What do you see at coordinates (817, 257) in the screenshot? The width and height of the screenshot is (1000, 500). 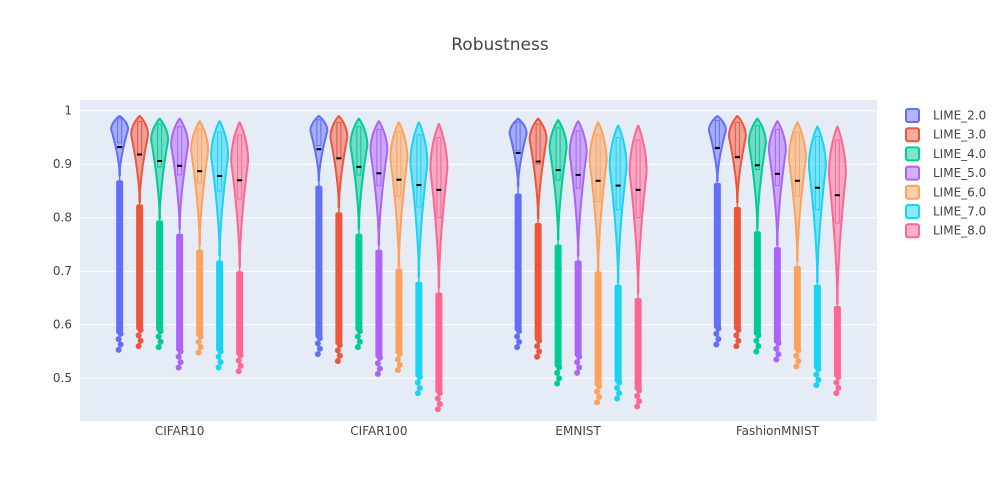 I see `violin-LIME_7.0-FashionMNIST` at bounding box center [817, 257].